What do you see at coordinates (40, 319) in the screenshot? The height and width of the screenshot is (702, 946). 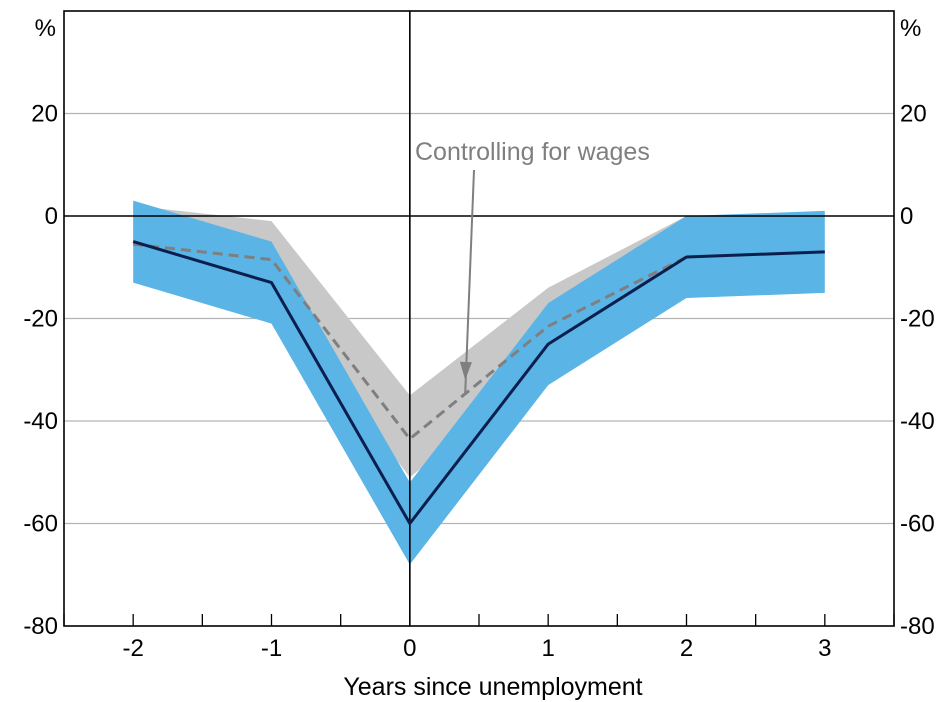 I see `y-tick-label-left: -20` at bounding box center [40, 319].